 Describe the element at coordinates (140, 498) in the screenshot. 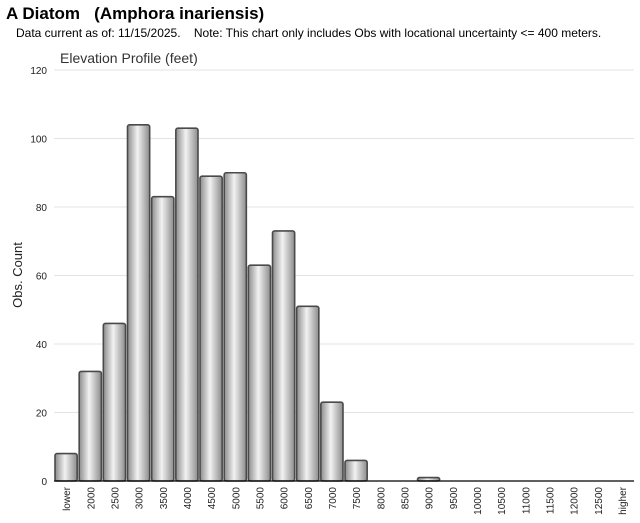

I see `x-tick-label: 3000` at that location.